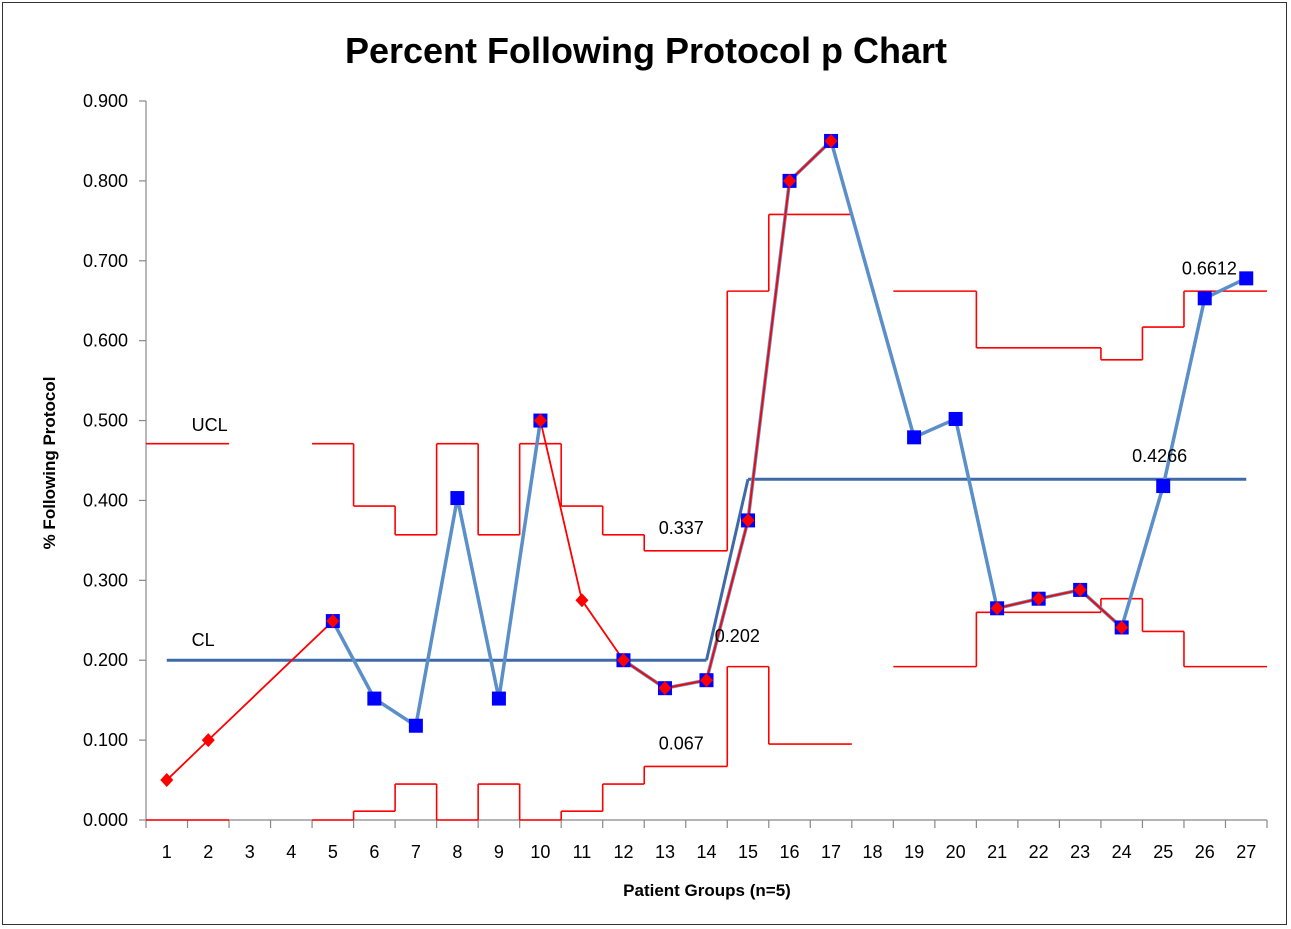 The image size is (1291, 929). Describe the element at coordinates (203, 640) in the screenshot. I see `annotation-label: CL` at that location.